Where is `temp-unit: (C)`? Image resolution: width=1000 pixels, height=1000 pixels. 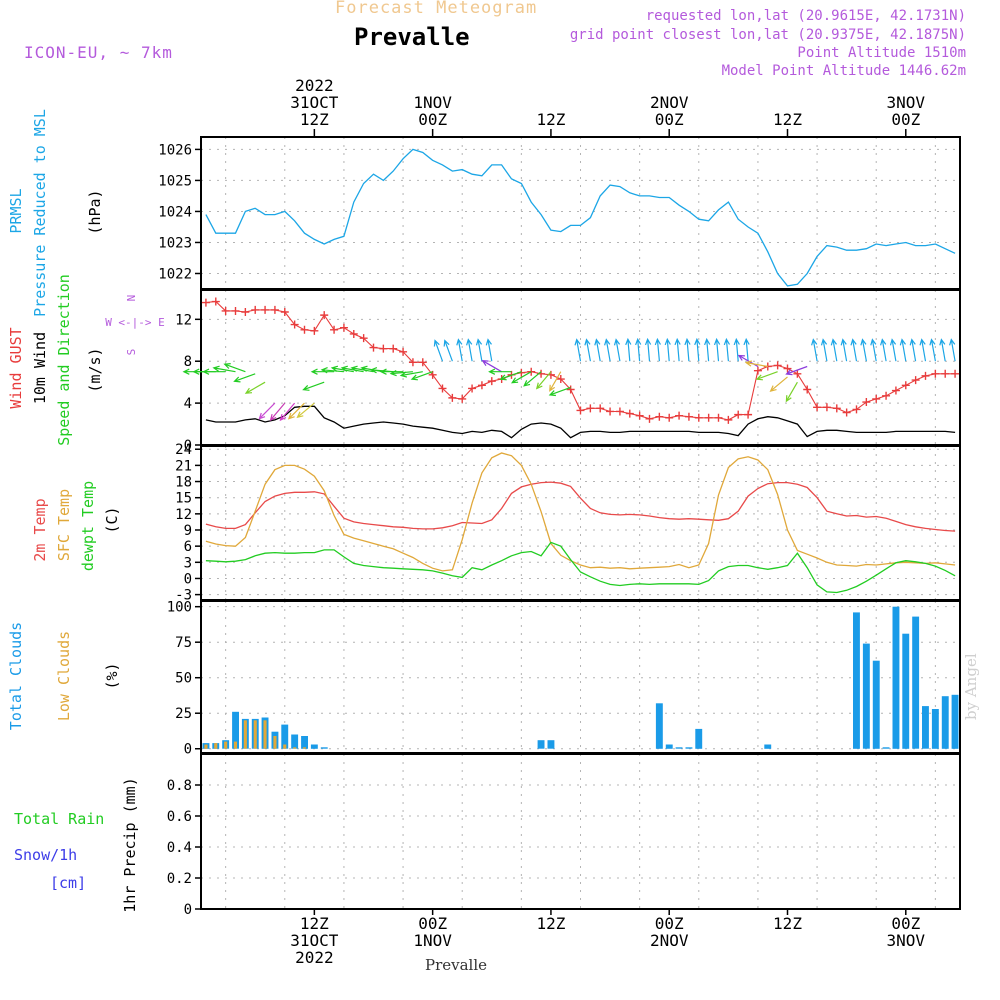
temp-unit: (C) is located at coordinates (112, 519).